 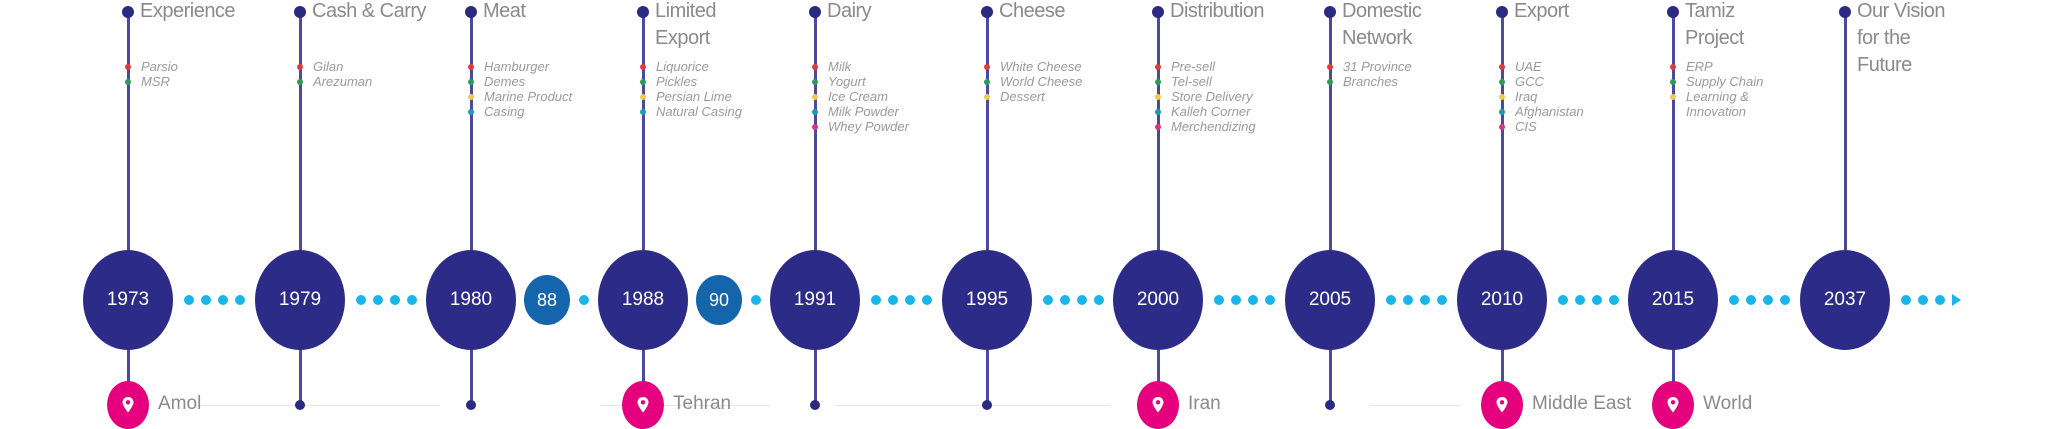 What do you see at coordinates (1710, 11) in the screenshot?
I see `event-title-line: Tamiz` at bounding box center [1710, 11].